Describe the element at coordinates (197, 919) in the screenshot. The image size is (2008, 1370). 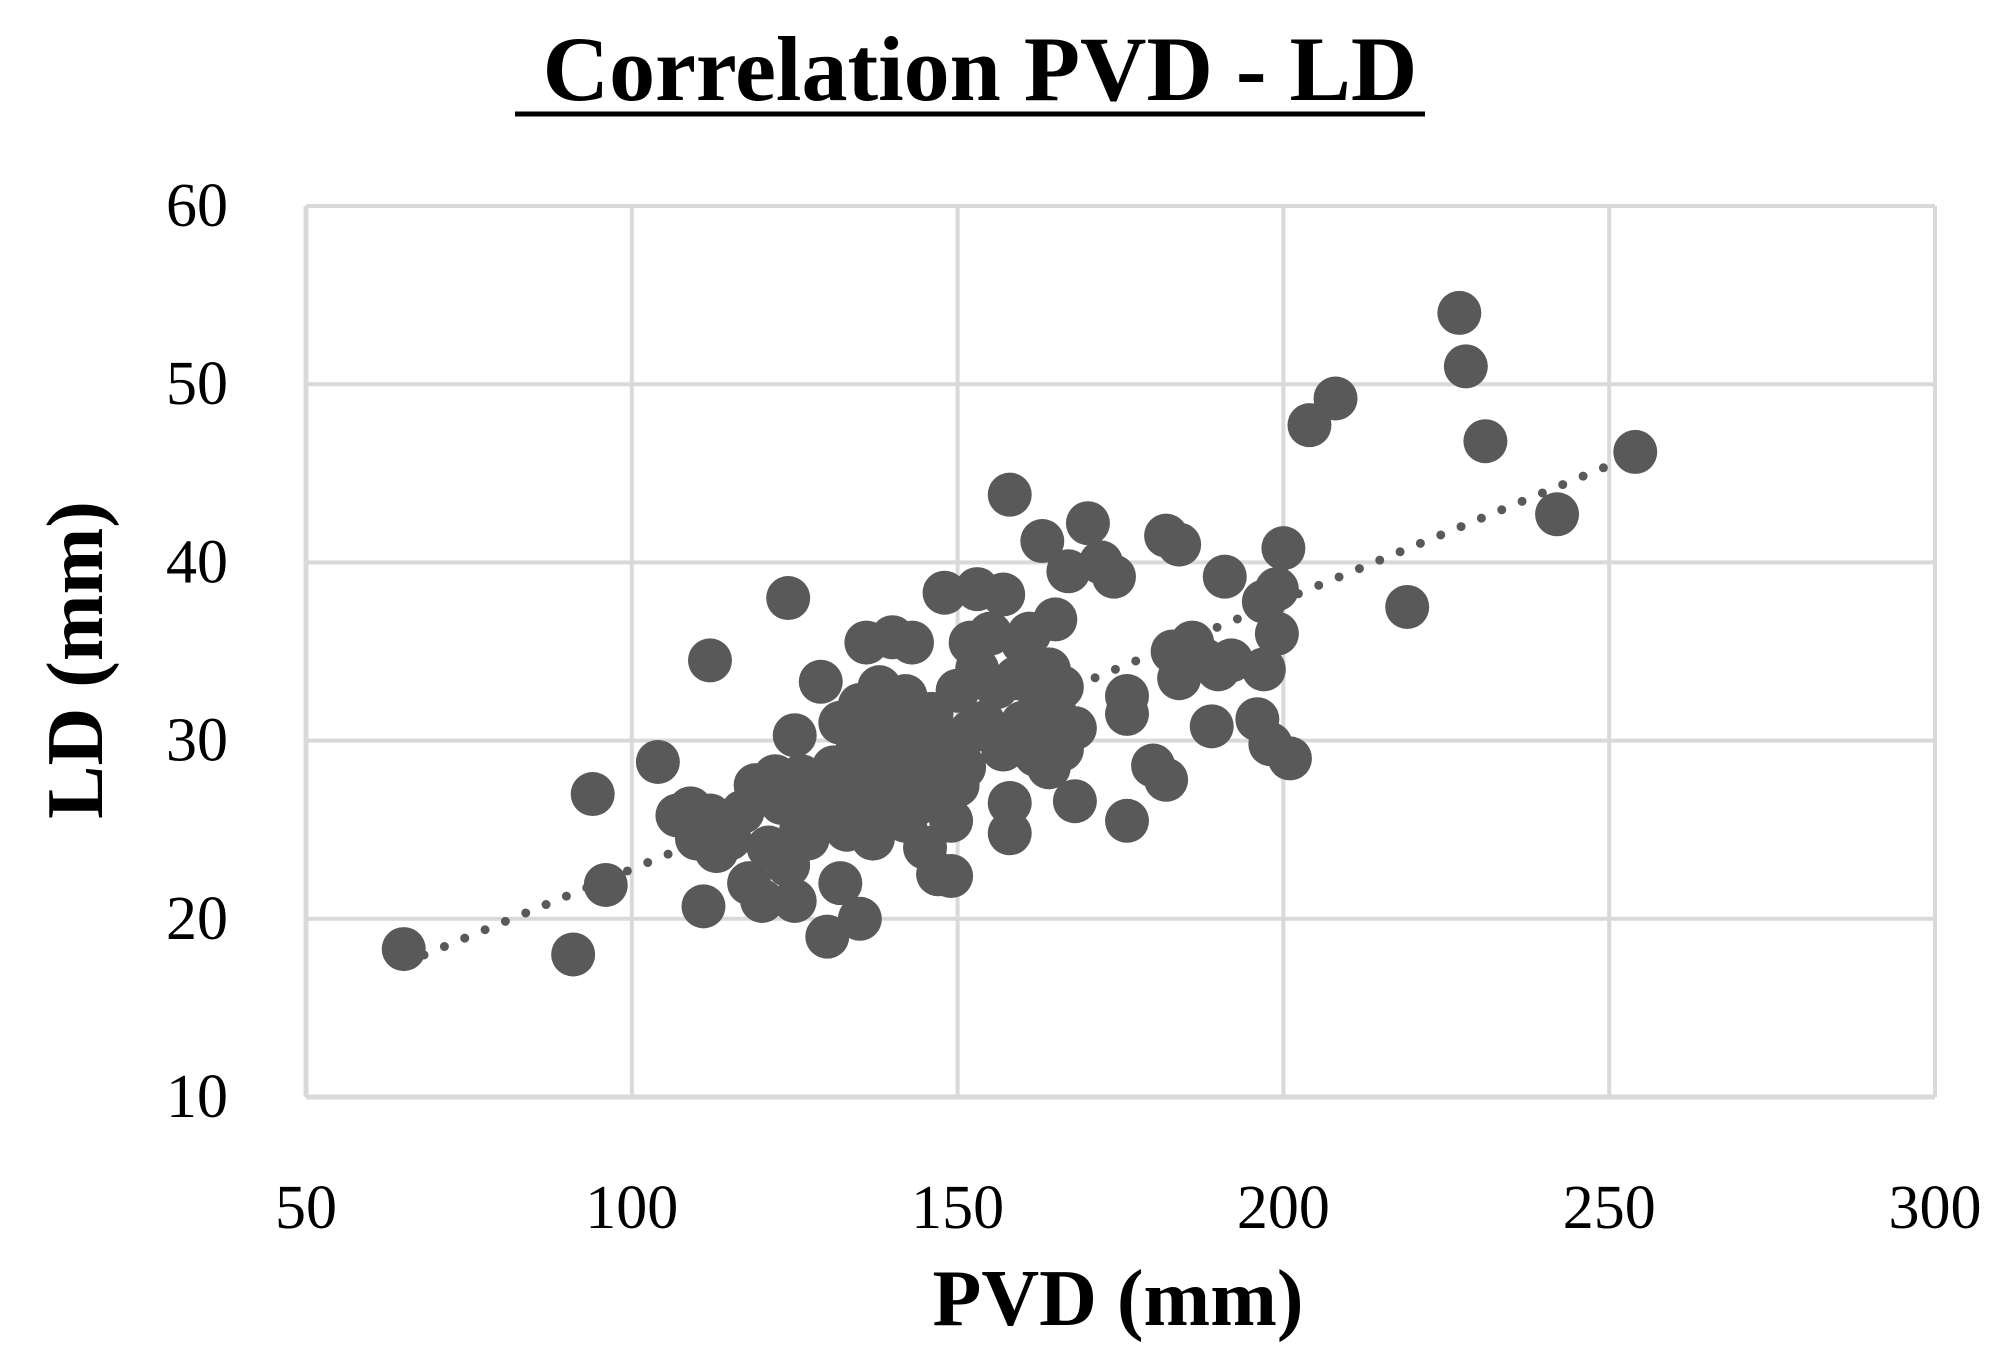
I see `y-tick-label: 20` at that location.